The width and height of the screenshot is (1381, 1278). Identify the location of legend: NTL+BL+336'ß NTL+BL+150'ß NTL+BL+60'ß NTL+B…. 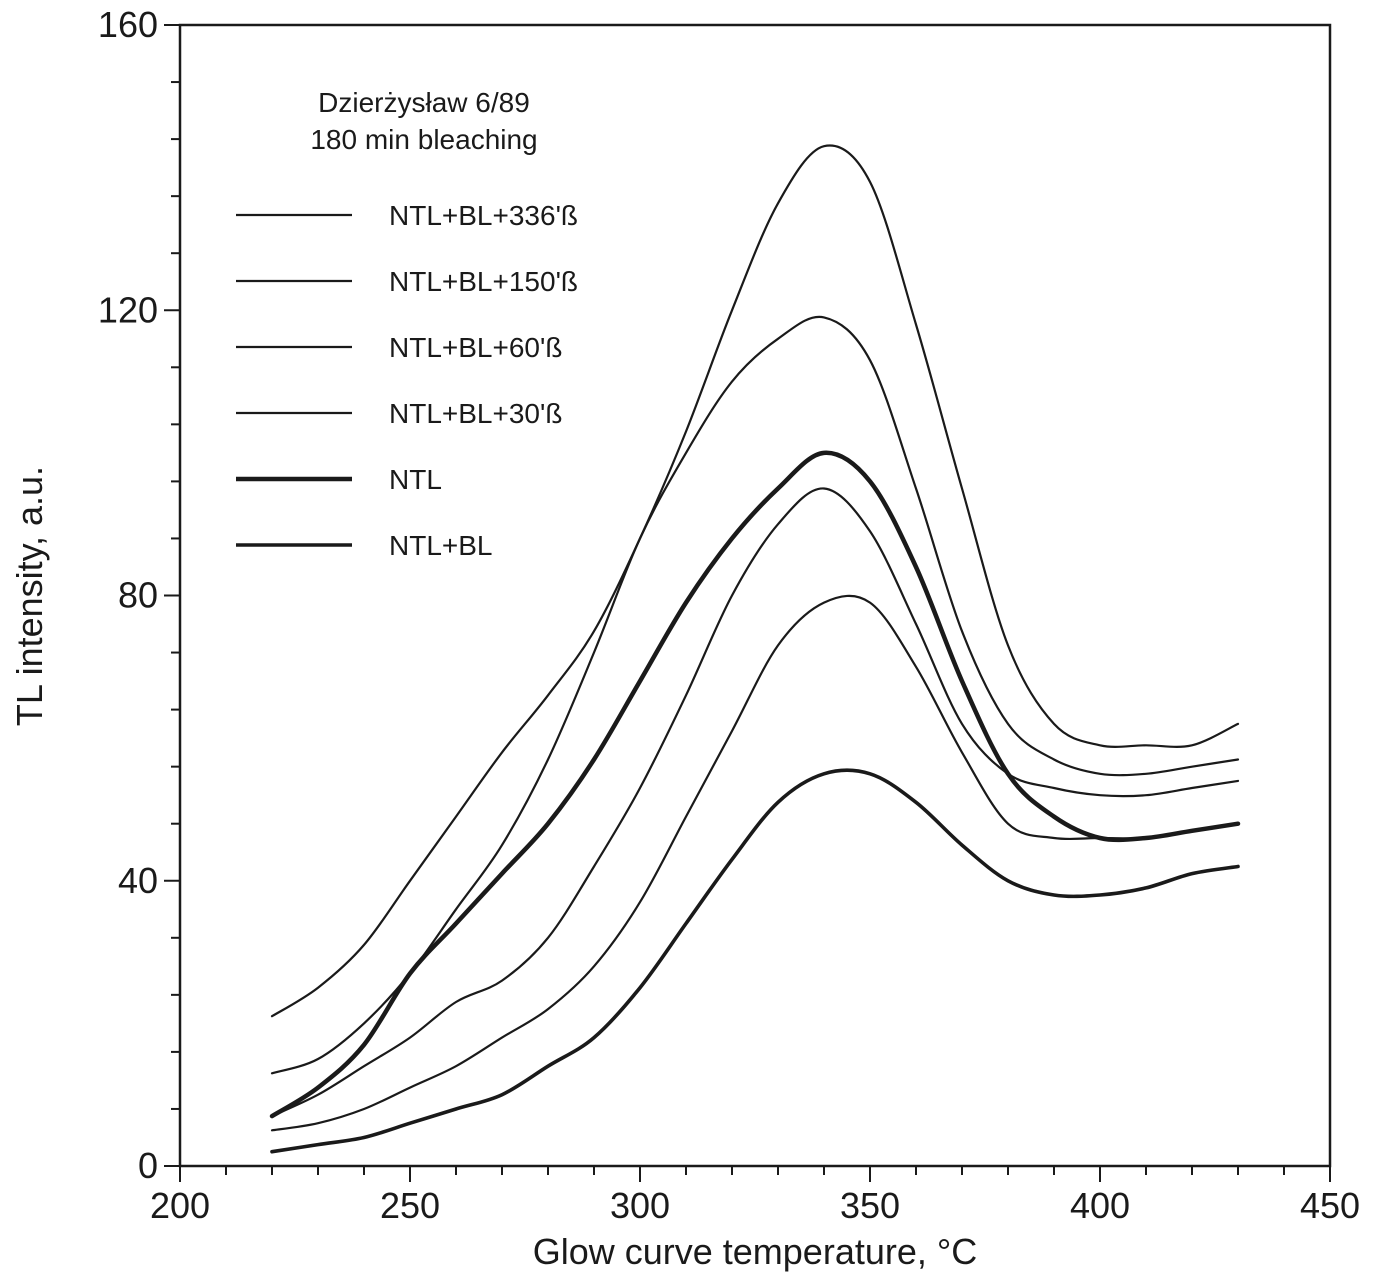
(407, 380).